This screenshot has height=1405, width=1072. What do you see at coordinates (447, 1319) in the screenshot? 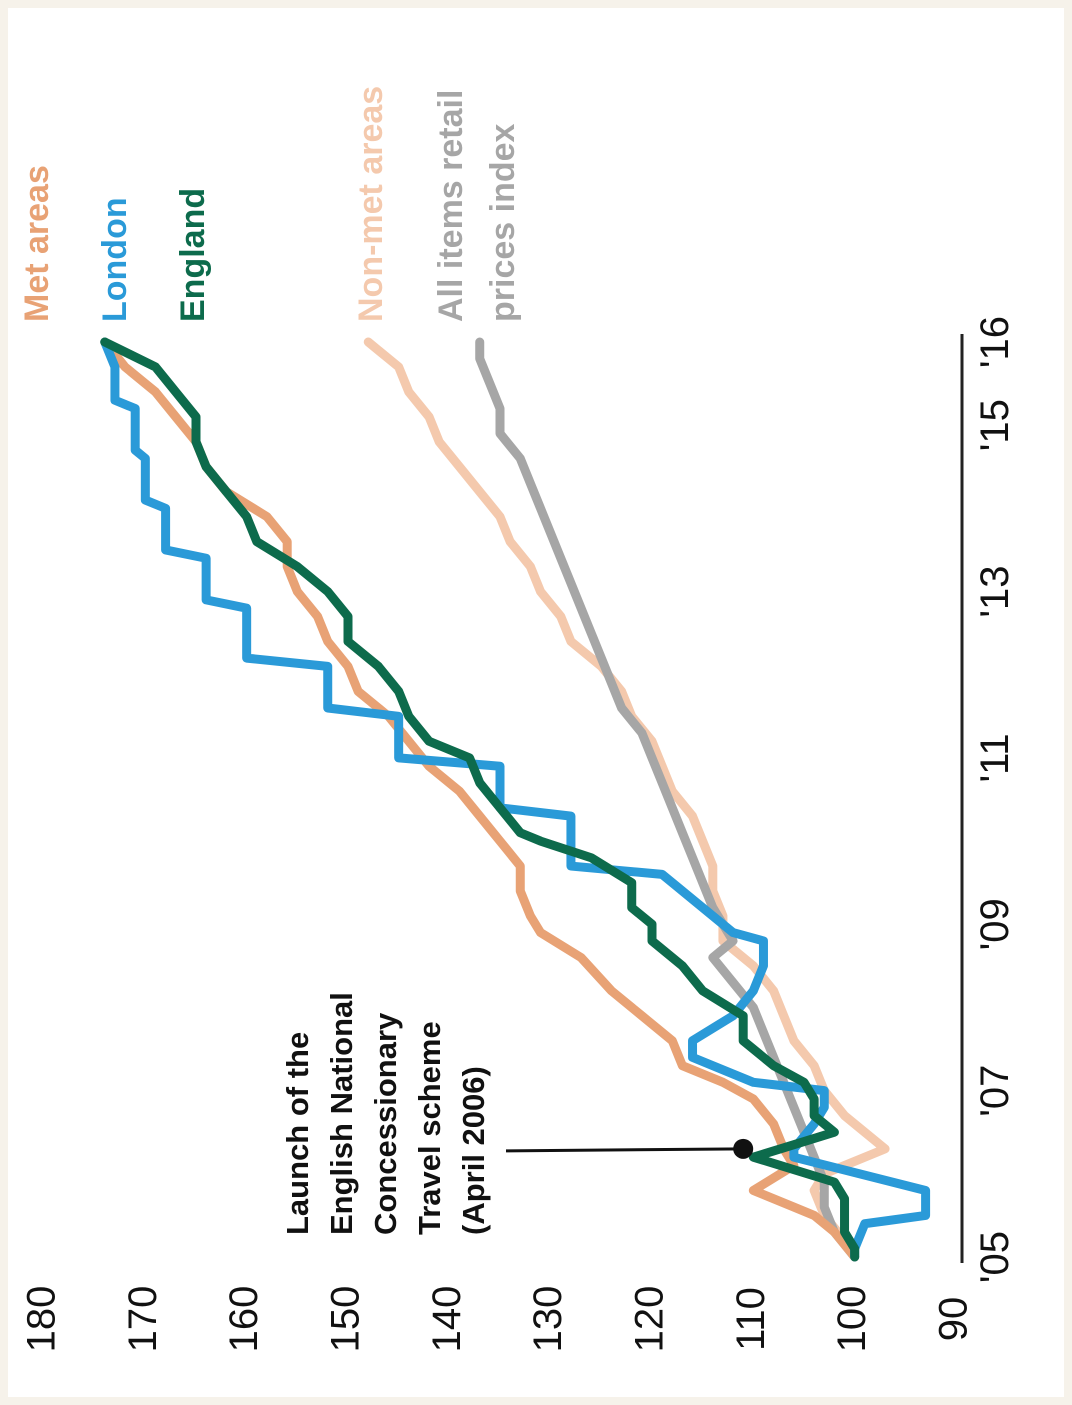
I see `y-tick-label: 140` at bounding box center [447, 1319].